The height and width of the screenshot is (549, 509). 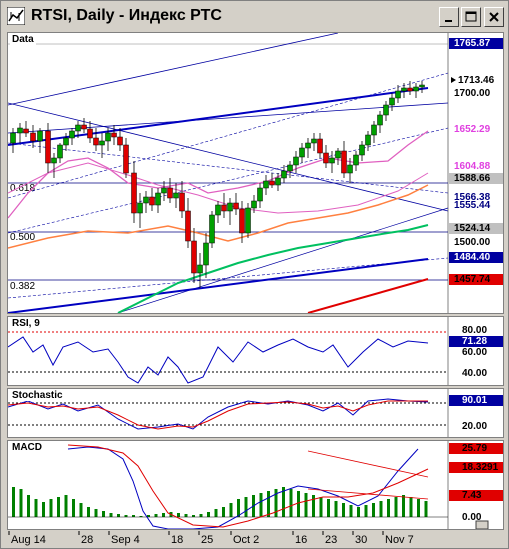 I want to click on date-label: Aug 14, so click(x=28, y=540).